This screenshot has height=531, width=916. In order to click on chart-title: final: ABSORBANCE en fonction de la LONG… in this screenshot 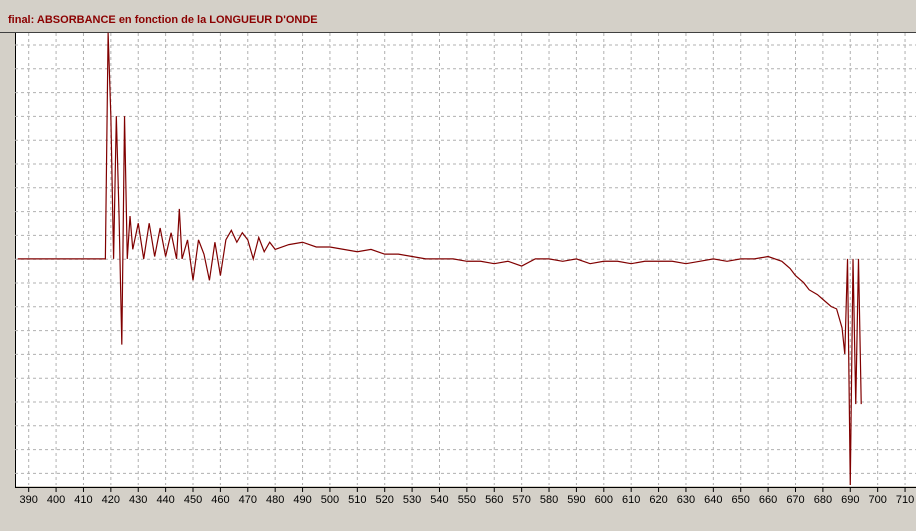, I will do `click(163, 20)`.